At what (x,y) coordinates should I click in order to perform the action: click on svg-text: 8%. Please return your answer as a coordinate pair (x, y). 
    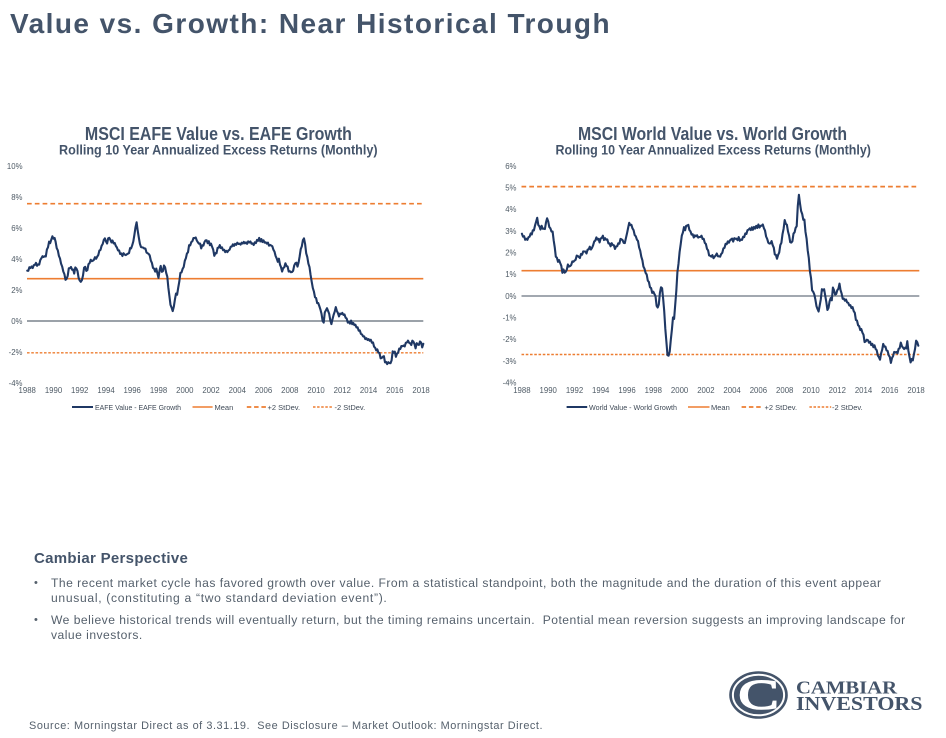
    Looking at the image, I should click on (16, 197).